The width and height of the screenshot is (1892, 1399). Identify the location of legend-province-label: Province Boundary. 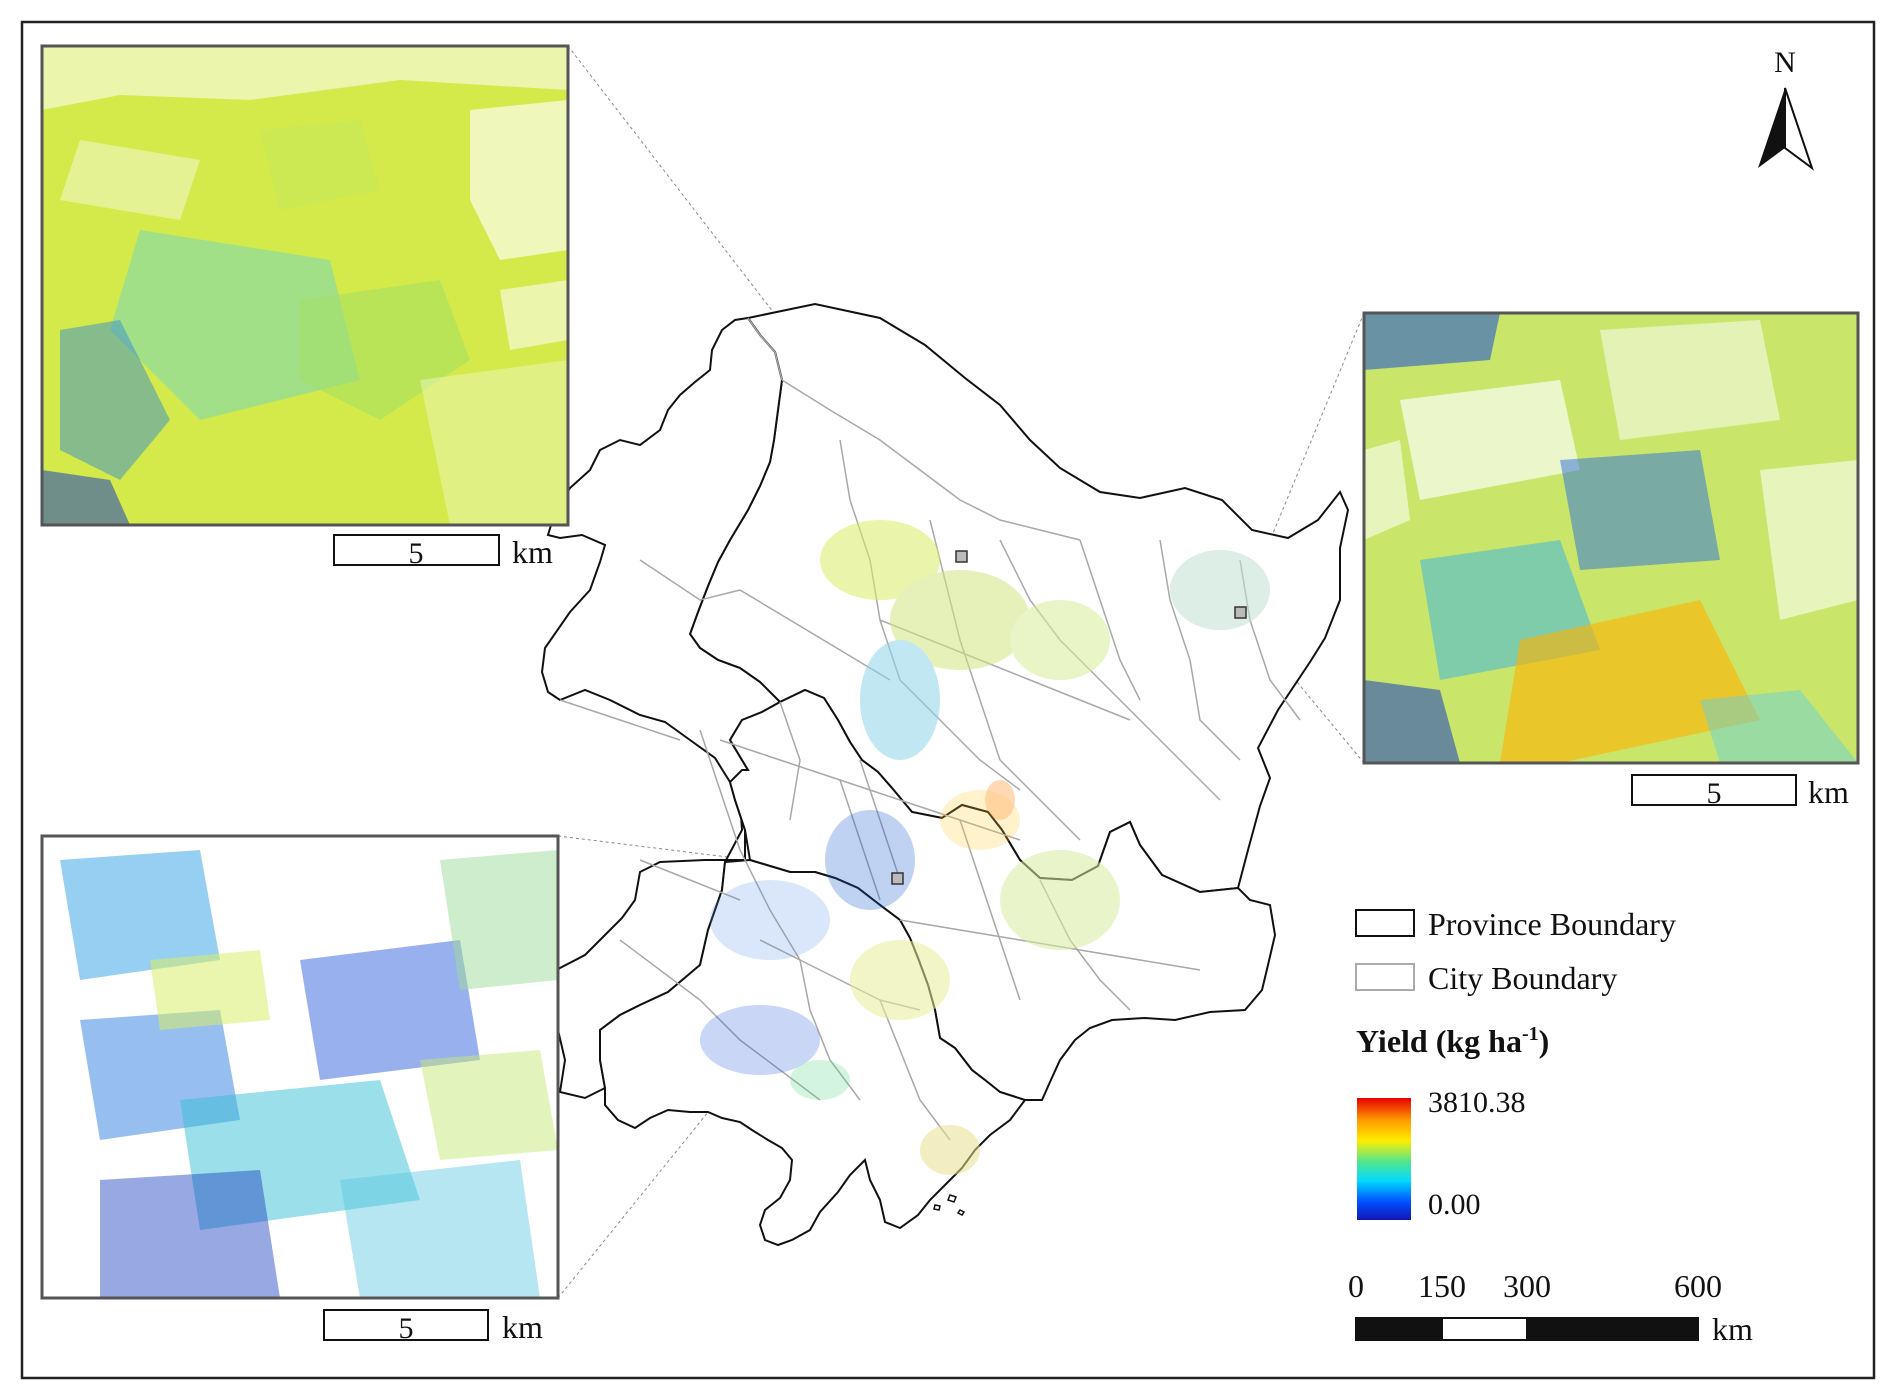
(1552, 924).